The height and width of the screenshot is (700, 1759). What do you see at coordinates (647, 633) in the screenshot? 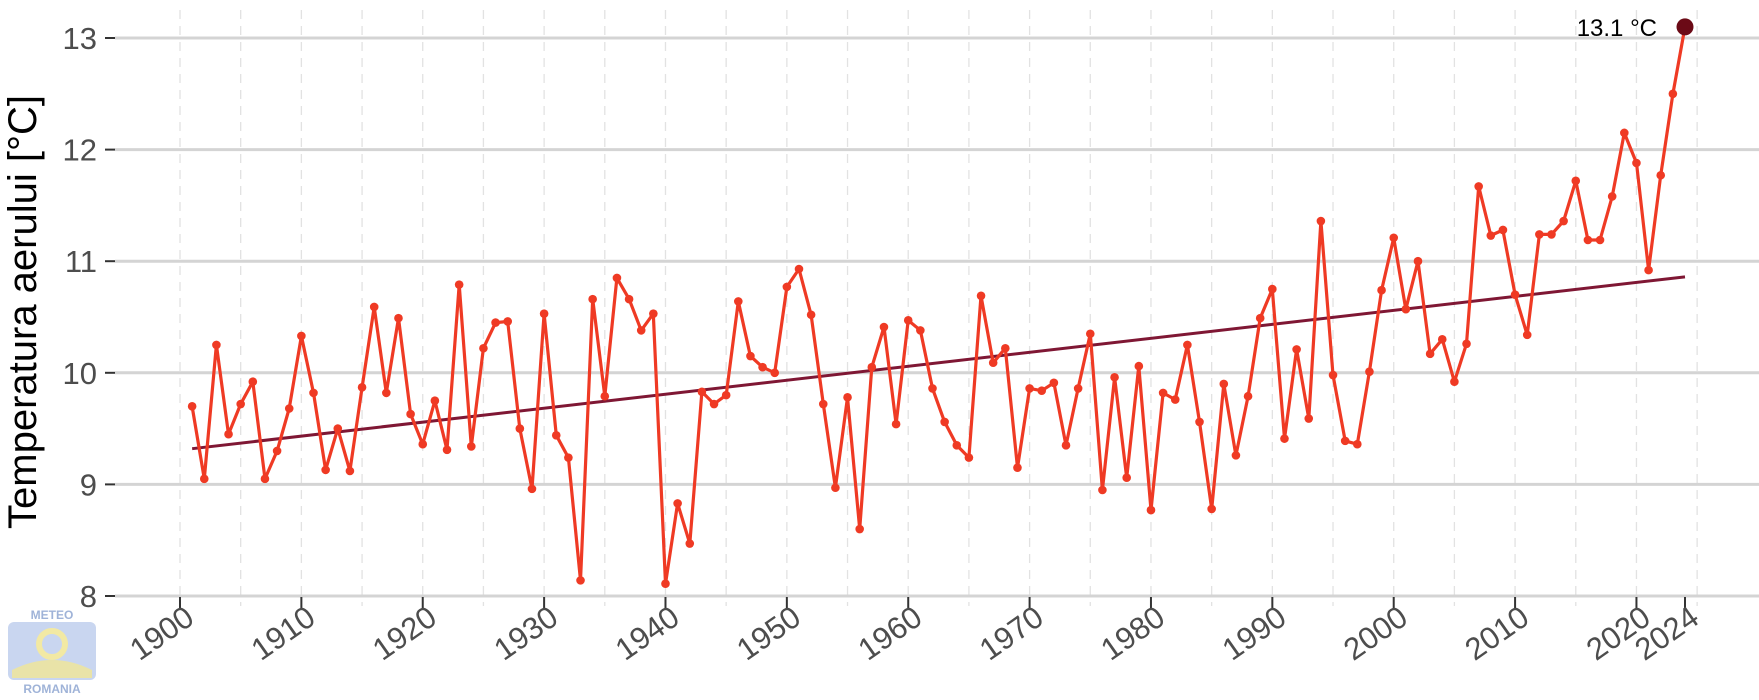
I see `x-tick-label: 1940` at bounding box center [647, 633].